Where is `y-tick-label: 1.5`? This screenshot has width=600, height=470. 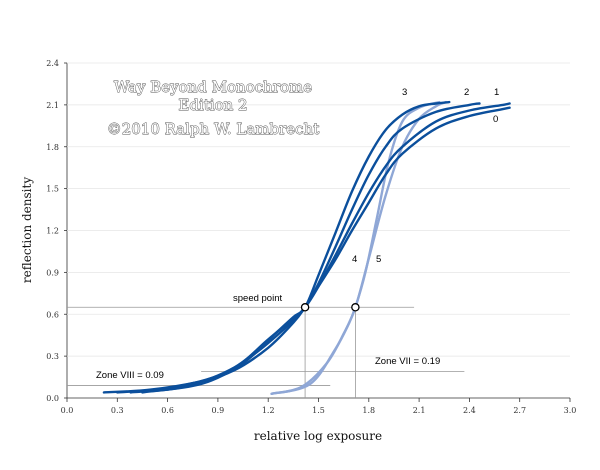 y-tick-label: 1.5 is located at coordinates (52, 189).